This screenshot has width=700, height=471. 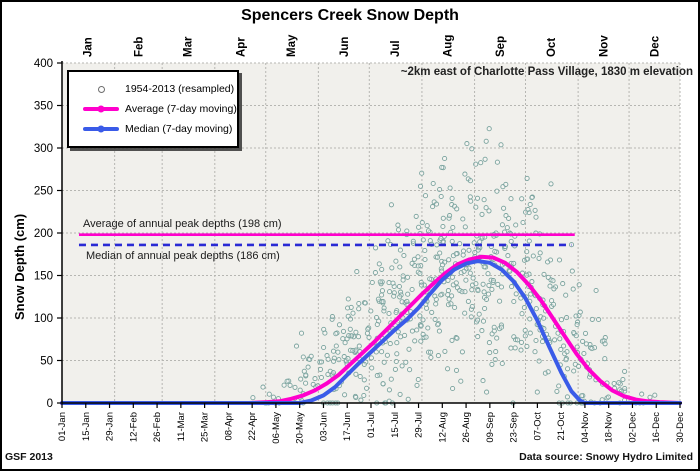 I want to click on legend-item-observations: 1954-2013 (resampled), so click(x=155, y=89).